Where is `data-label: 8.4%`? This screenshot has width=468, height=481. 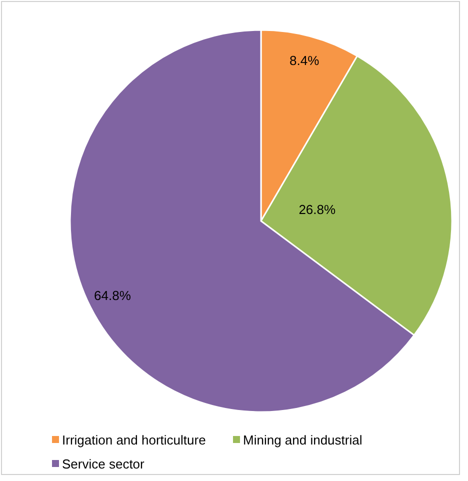 data-label: 8.4% is located at coordinates (305, 60).